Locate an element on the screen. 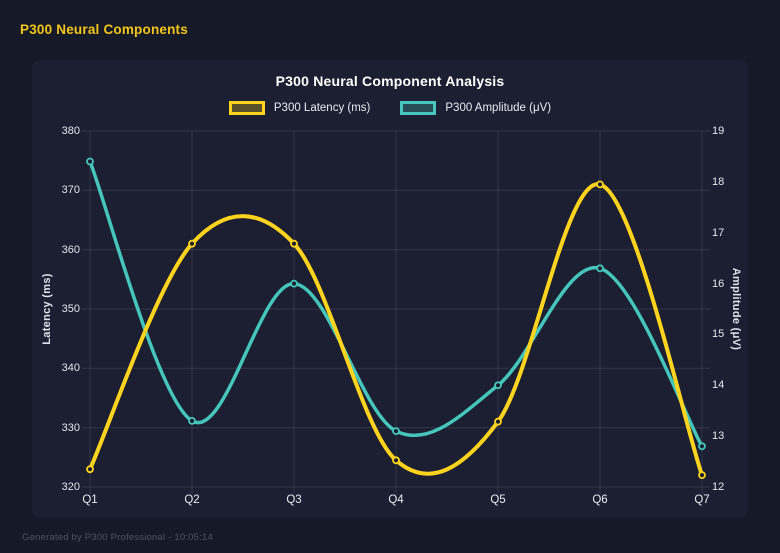 The height and width of the screenshot is (553, 780). left-axis-tick: 330 is located at coordinates (70, 427).